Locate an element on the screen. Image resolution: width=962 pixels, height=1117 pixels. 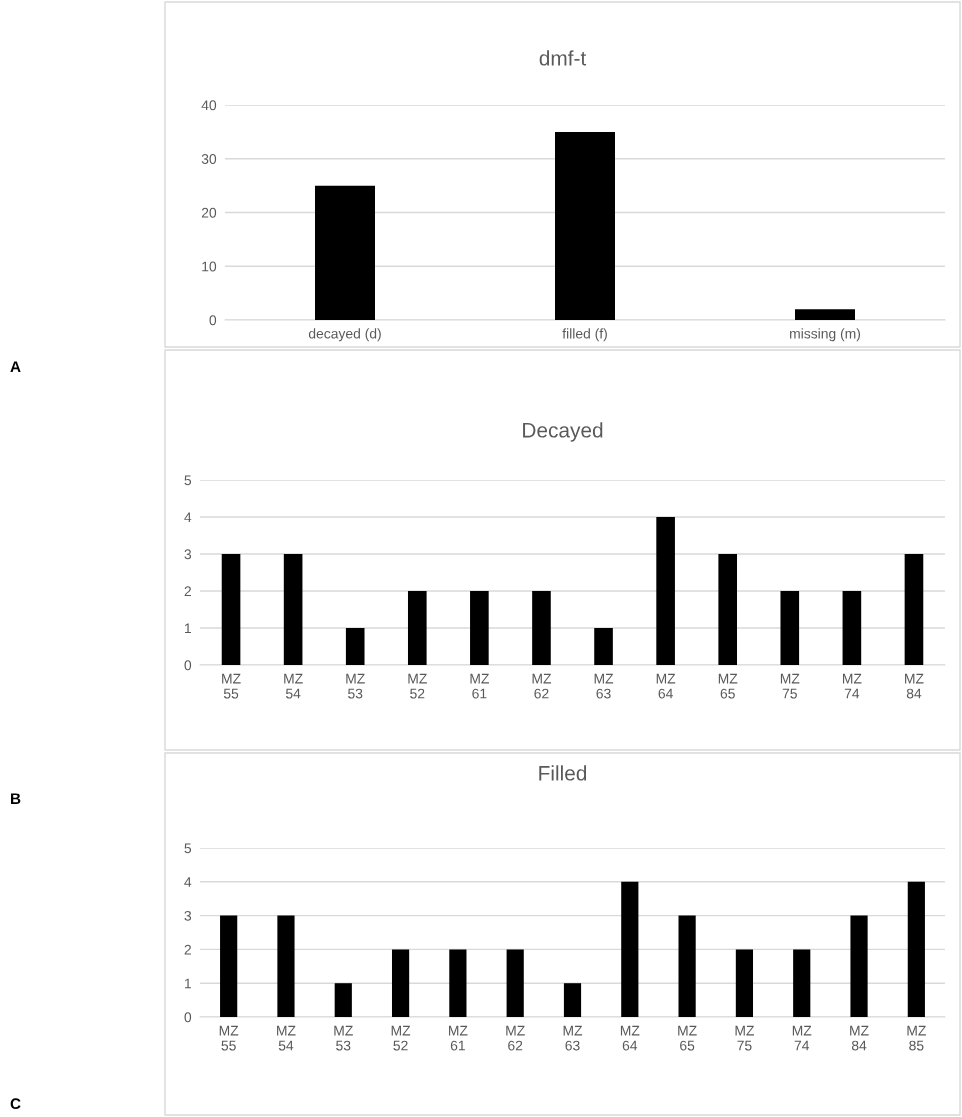
text: C is located at coordinates (15, 1104).